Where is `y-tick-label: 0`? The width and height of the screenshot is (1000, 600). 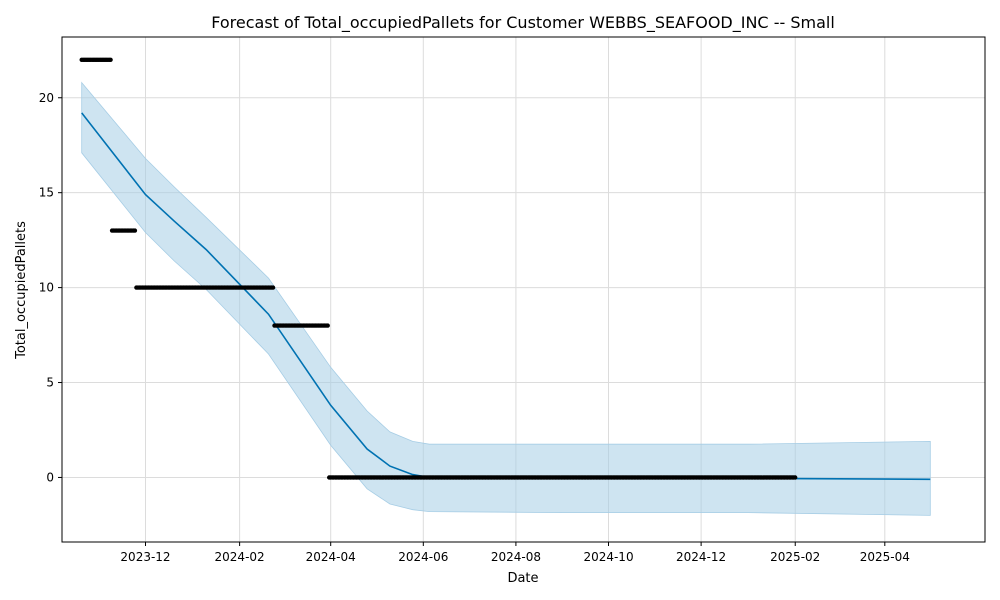
y-tick-label: 0 is located at coordinates (50, 477).